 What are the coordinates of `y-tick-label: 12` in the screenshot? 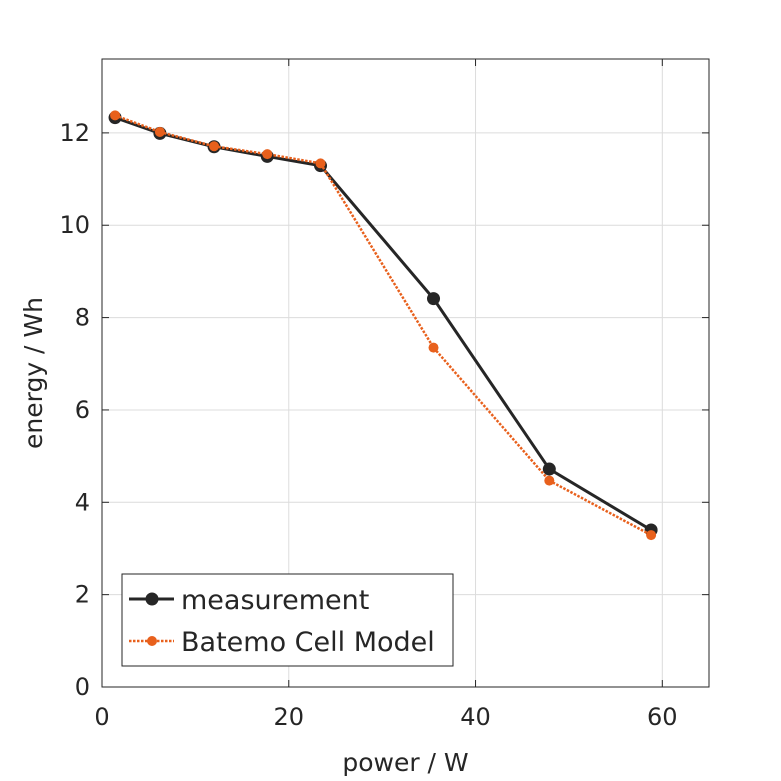 It's located at (74, 133).